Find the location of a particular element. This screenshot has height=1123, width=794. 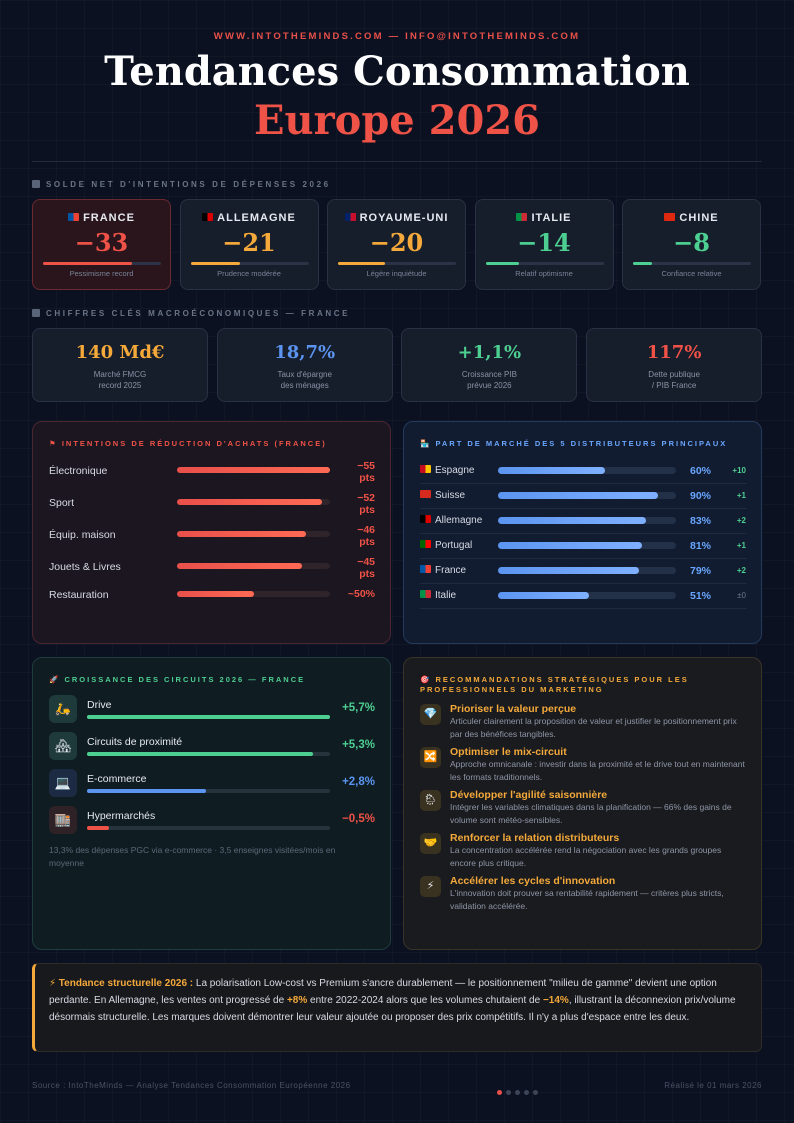

macro-card: 18,7% Taux d'épargne des ménages is located at coordinates (304, 365).